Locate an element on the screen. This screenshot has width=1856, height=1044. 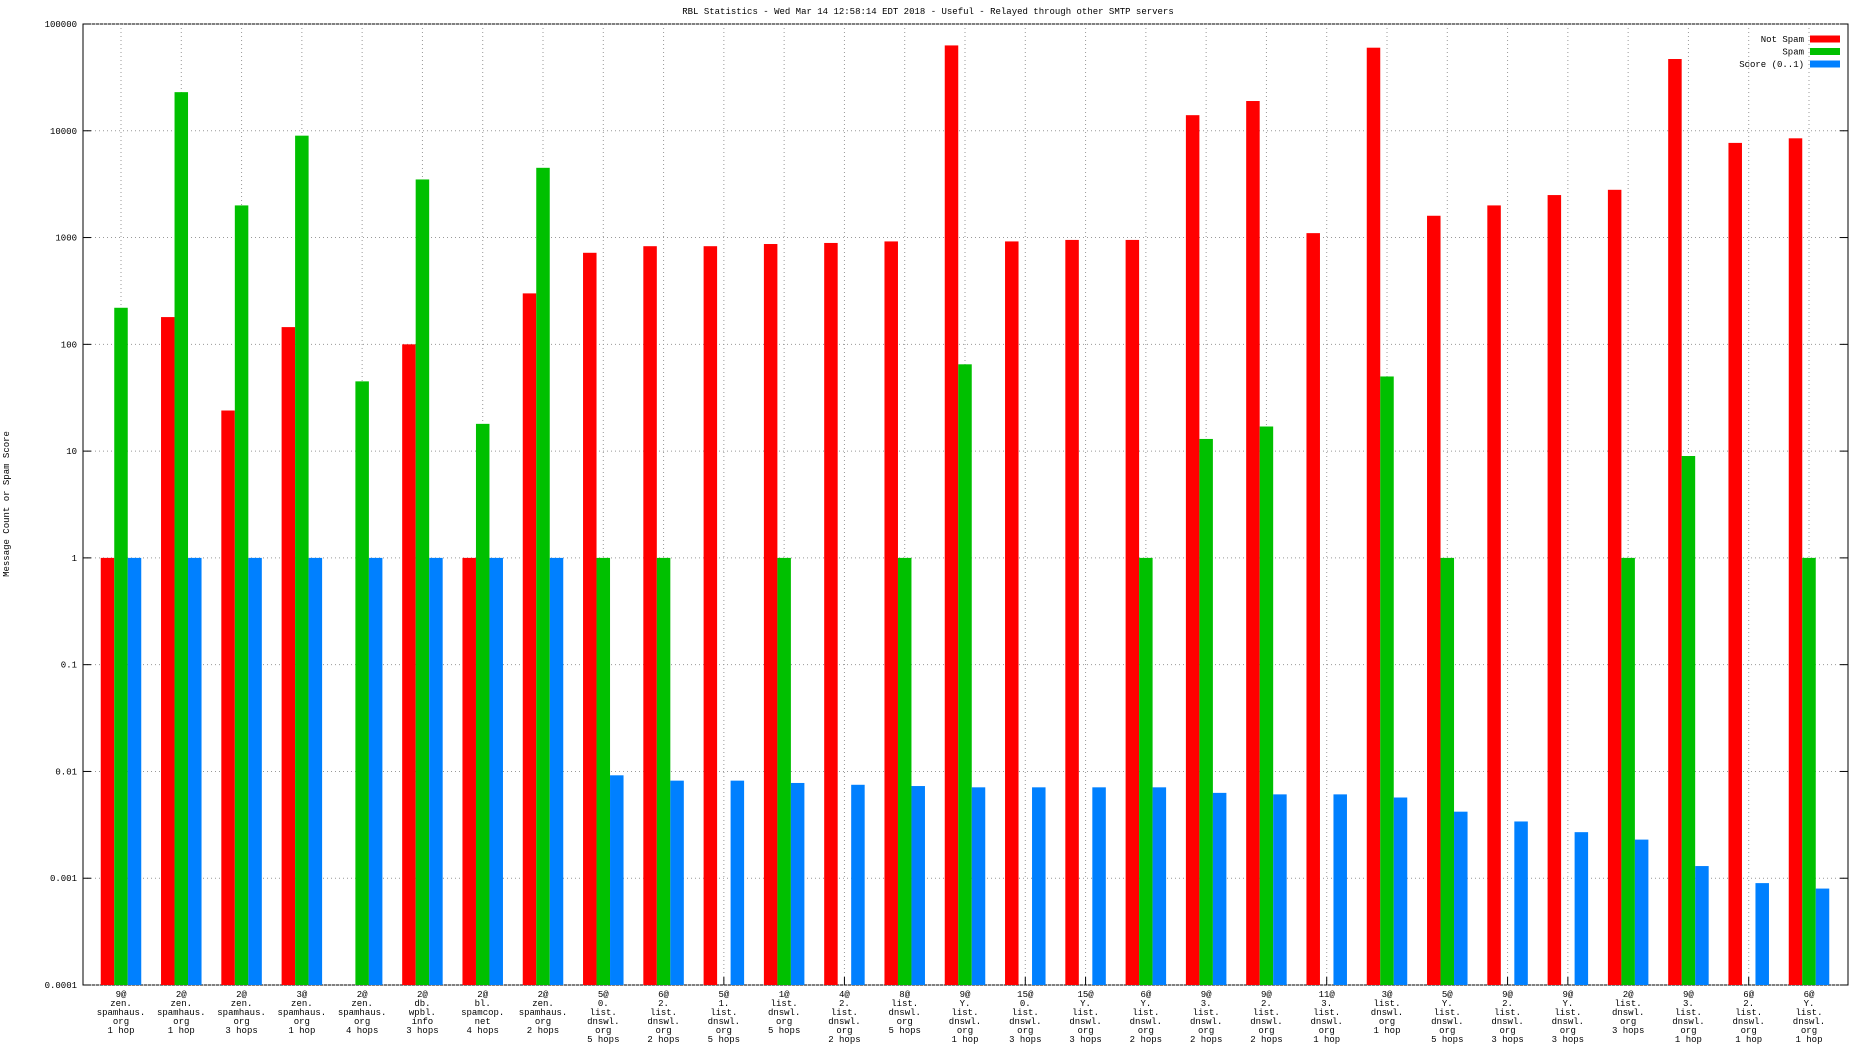
x-tick-label: 15@ 0. list. dnswl. org 3 hops is located at coordinates (1025, 1017).